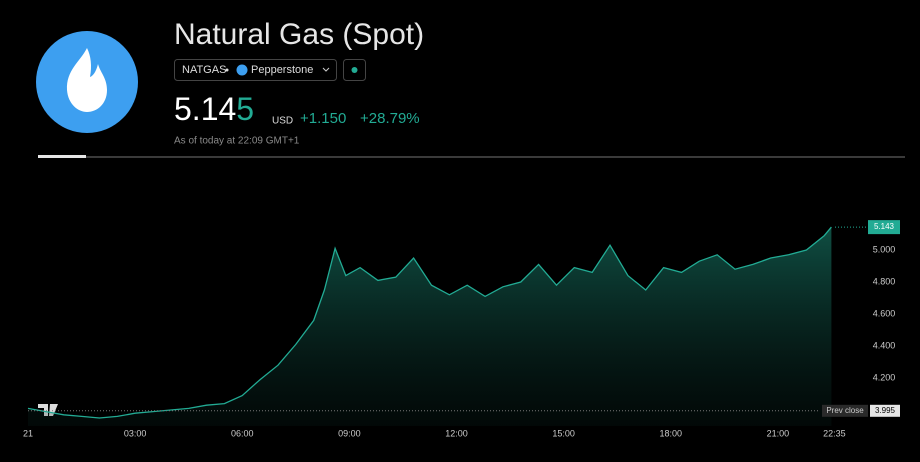 The image size is (920, 462). I want to click on symbol: NATGAS, so click(204, 70).